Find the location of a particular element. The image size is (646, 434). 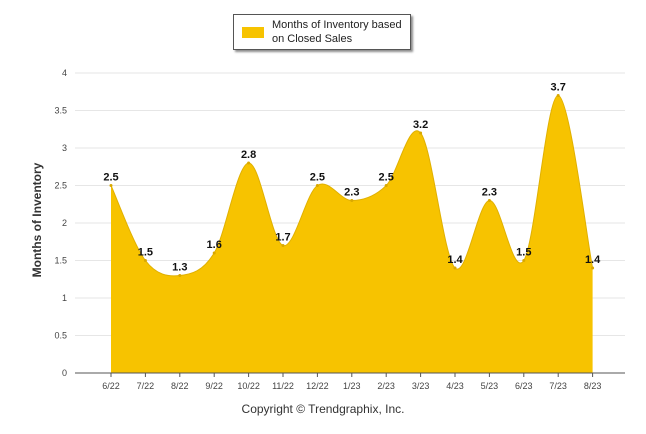

y-tick-label: 4 is located at coordinates (64, 73).